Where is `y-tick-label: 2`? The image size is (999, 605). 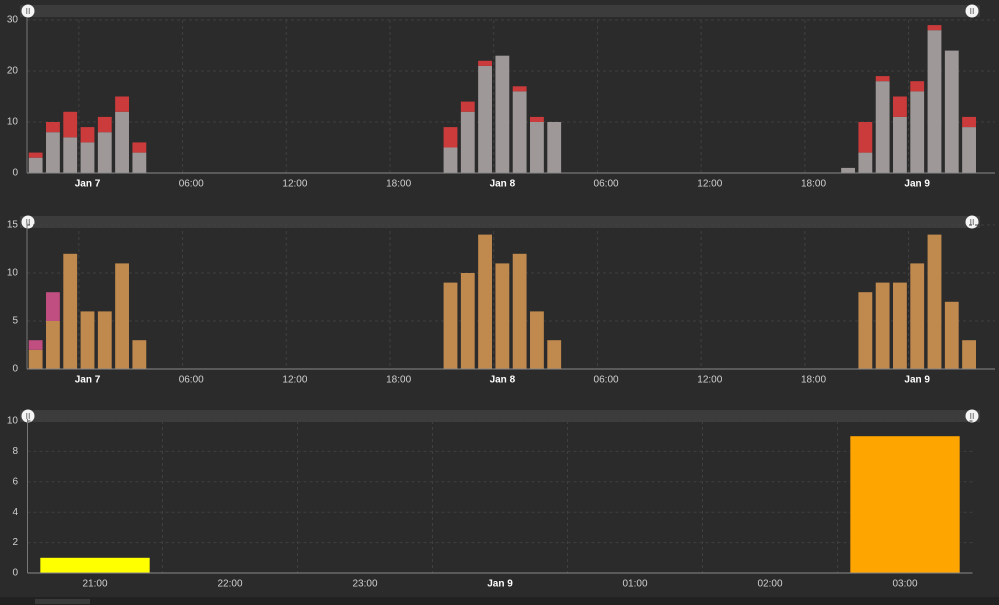
y-tick-label: 2 is located at coordinates (15, 542).